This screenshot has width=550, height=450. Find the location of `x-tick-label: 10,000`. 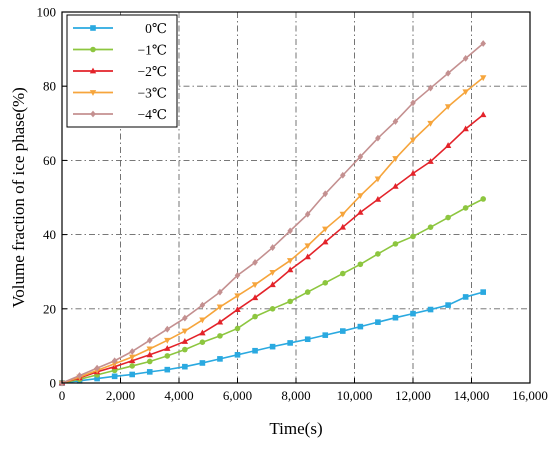

x-tick-label: 10,000 is located at coordinates (355, 395).